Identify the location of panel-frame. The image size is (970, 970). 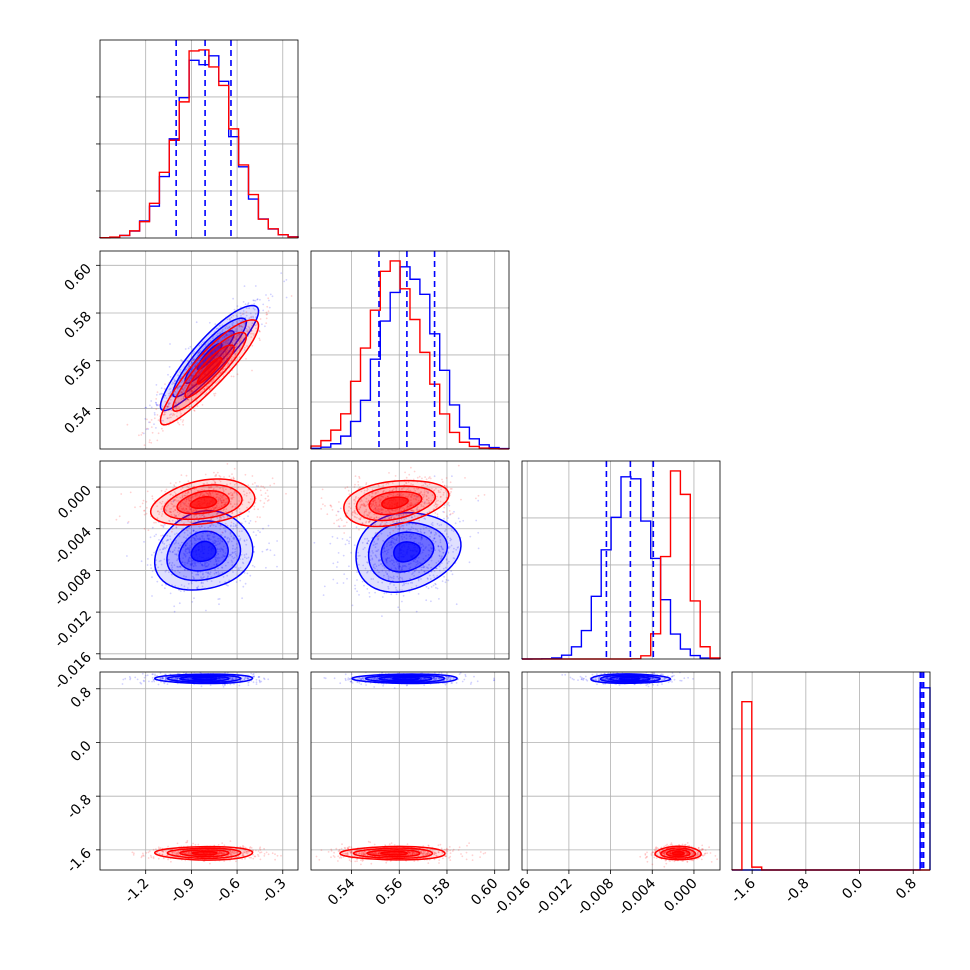
(831, 771).